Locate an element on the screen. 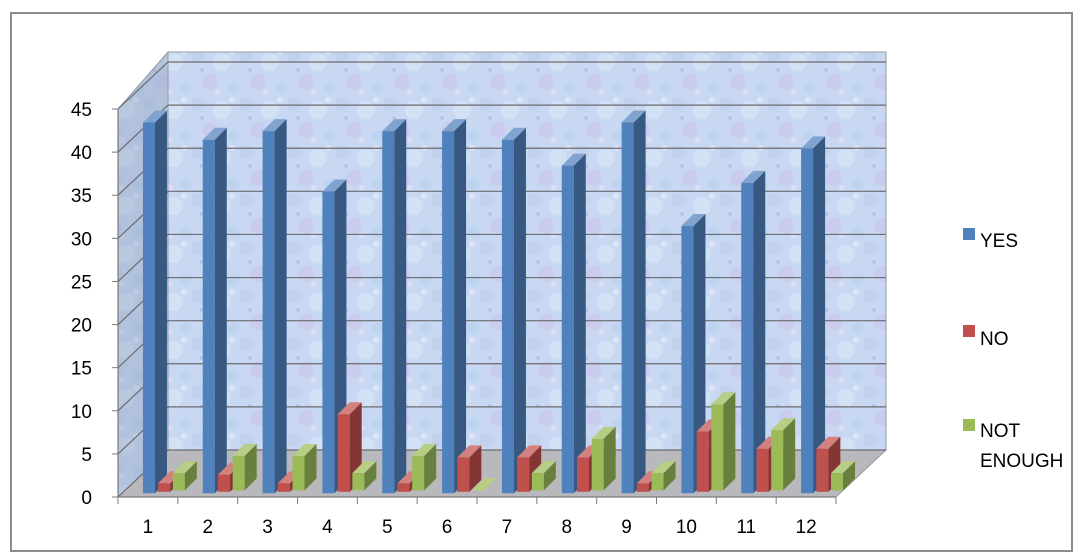  legend-swatch-not-enough is located at coordinates (969, 425).